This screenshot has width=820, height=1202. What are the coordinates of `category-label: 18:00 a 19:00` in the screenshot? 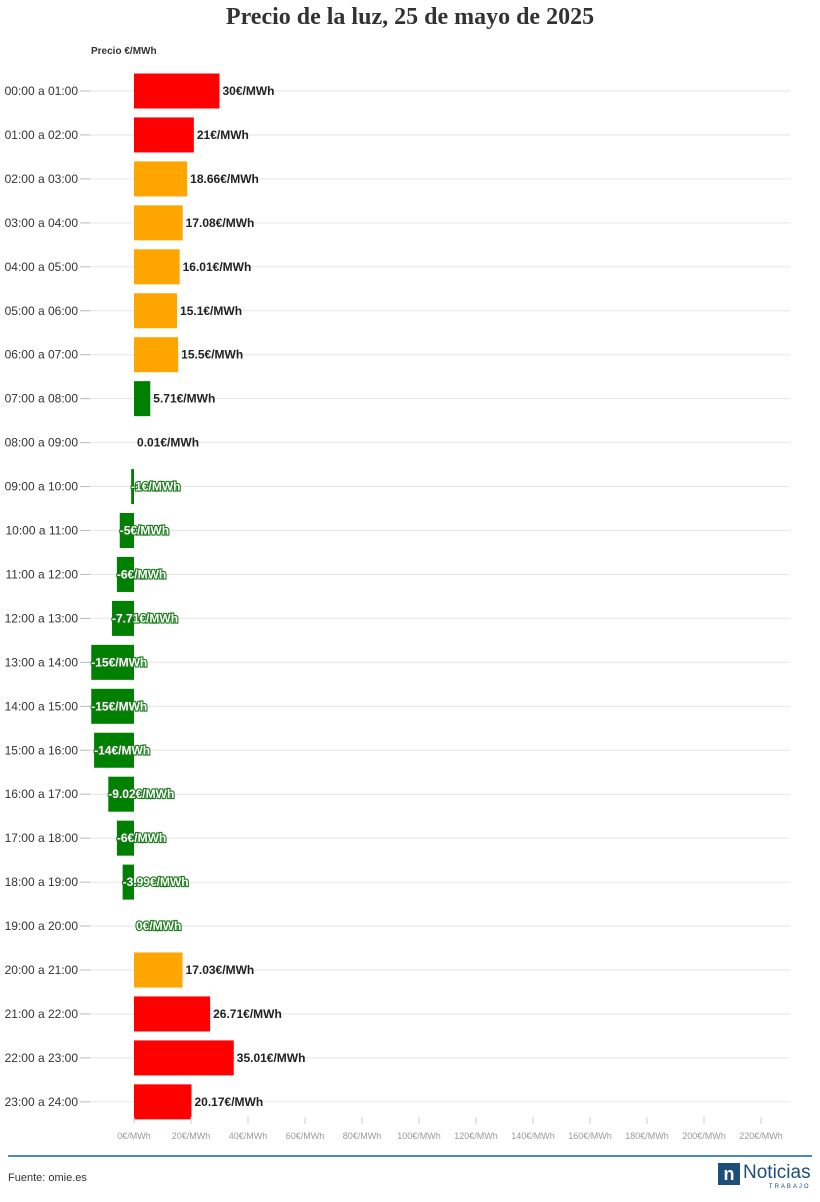 It's located at (42, 882).